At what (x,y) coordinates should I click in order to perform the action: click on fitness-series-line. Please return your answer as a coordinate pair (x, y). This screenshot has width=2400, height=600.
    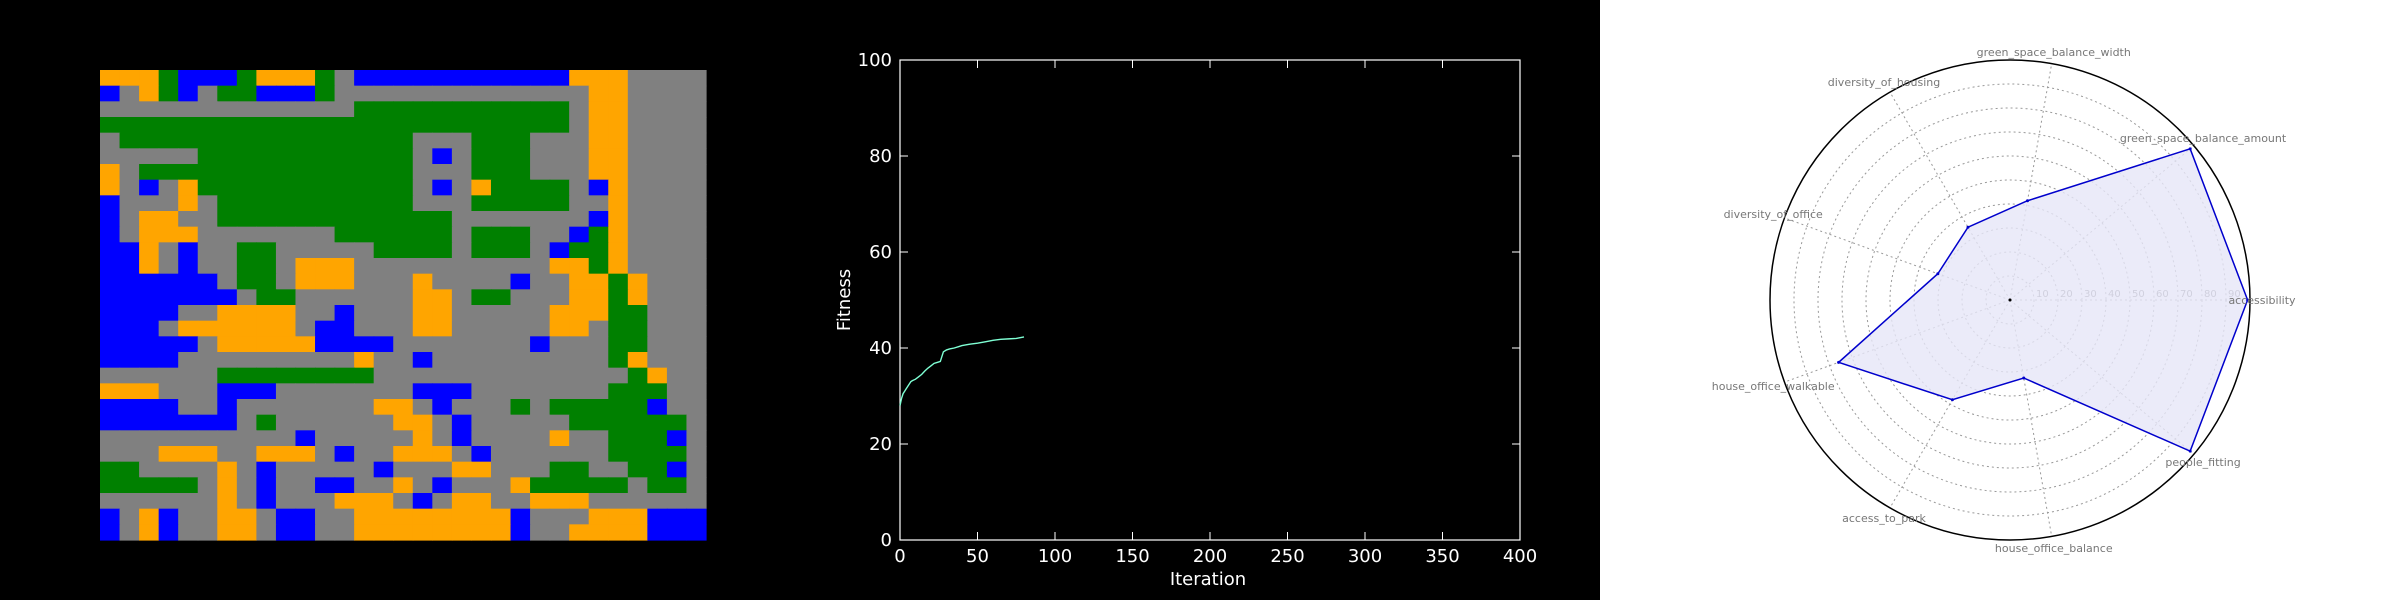
    Looking at the image, I should click on (962, 371).